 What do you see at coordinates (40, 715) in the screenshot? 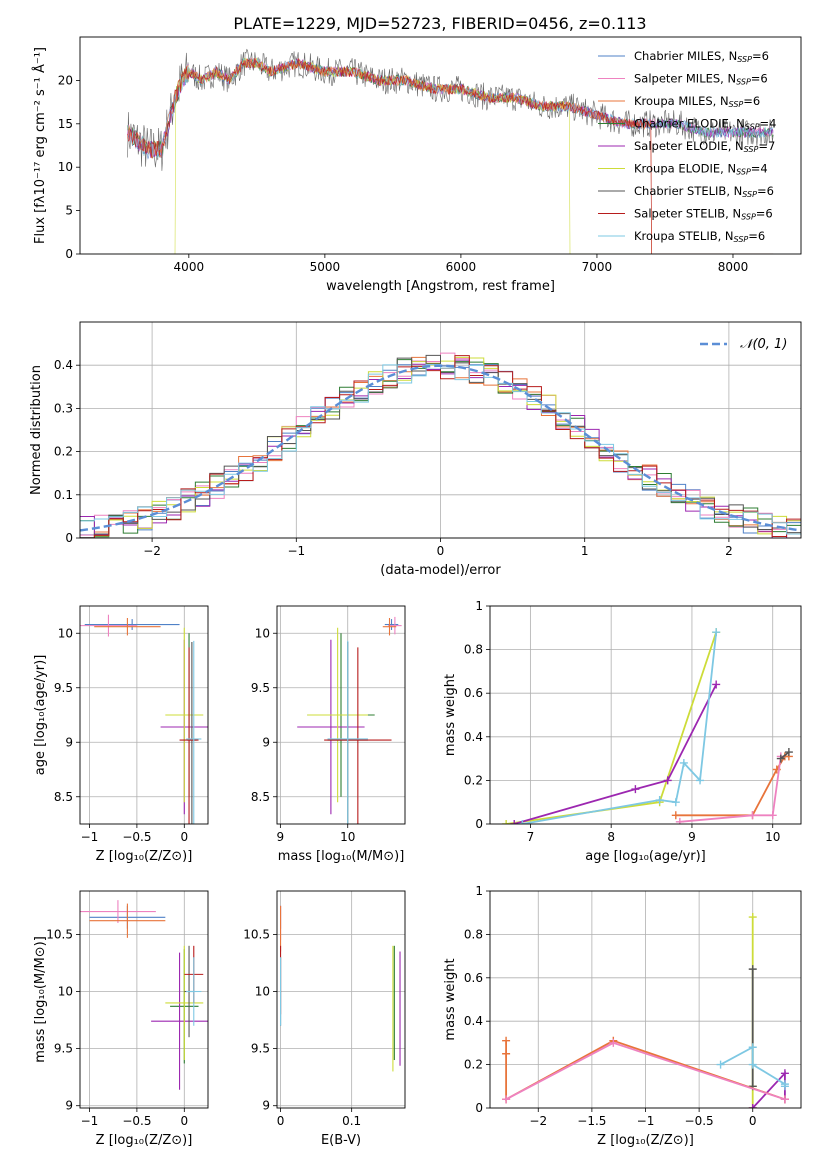
I see `y-axis-label: age [log₁₀(age/yr)]` at bounding box center [40, 715].